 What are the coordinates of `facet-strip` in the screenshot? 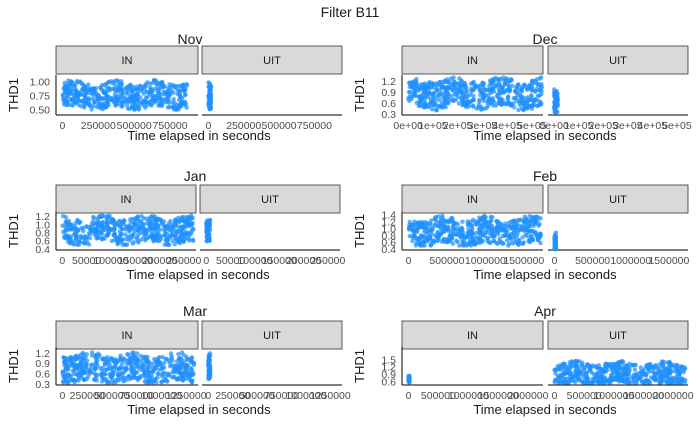 It's located at (472, 199).